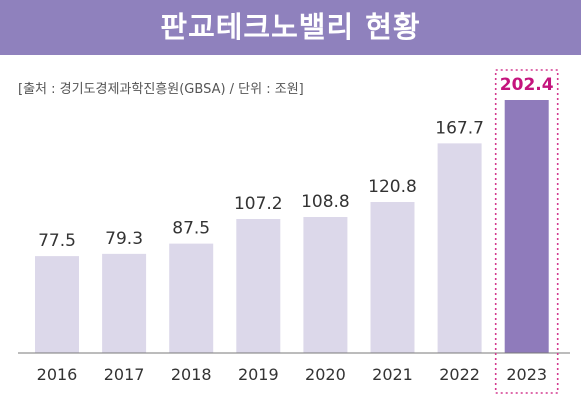 This screenshot has height=415, width=581. What do you see at coordinates (325, 285) in the screenshot?
I see `bar-2020` at bounding box center [325, 285].